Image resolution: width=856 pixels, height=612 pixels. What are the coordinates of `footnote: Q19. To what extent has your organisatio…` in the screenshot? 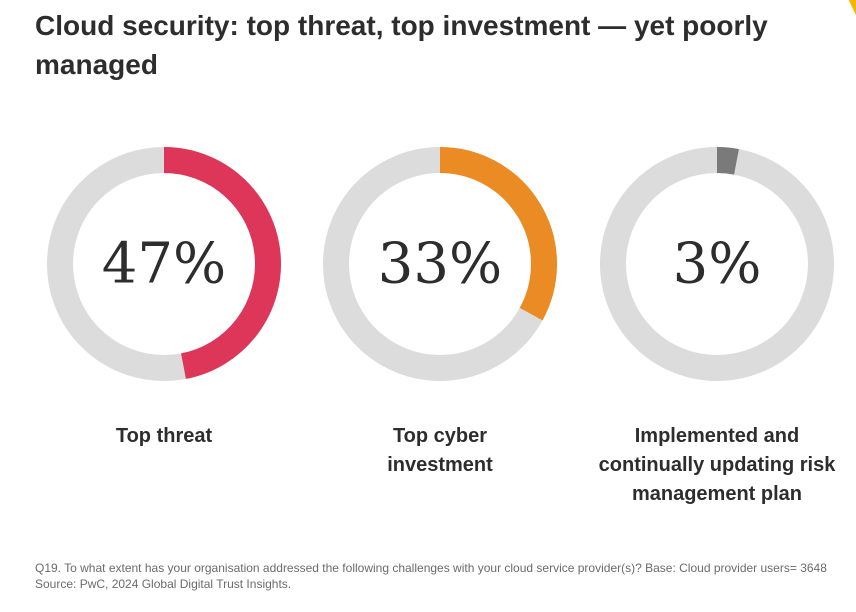 It's located at (435, 576).